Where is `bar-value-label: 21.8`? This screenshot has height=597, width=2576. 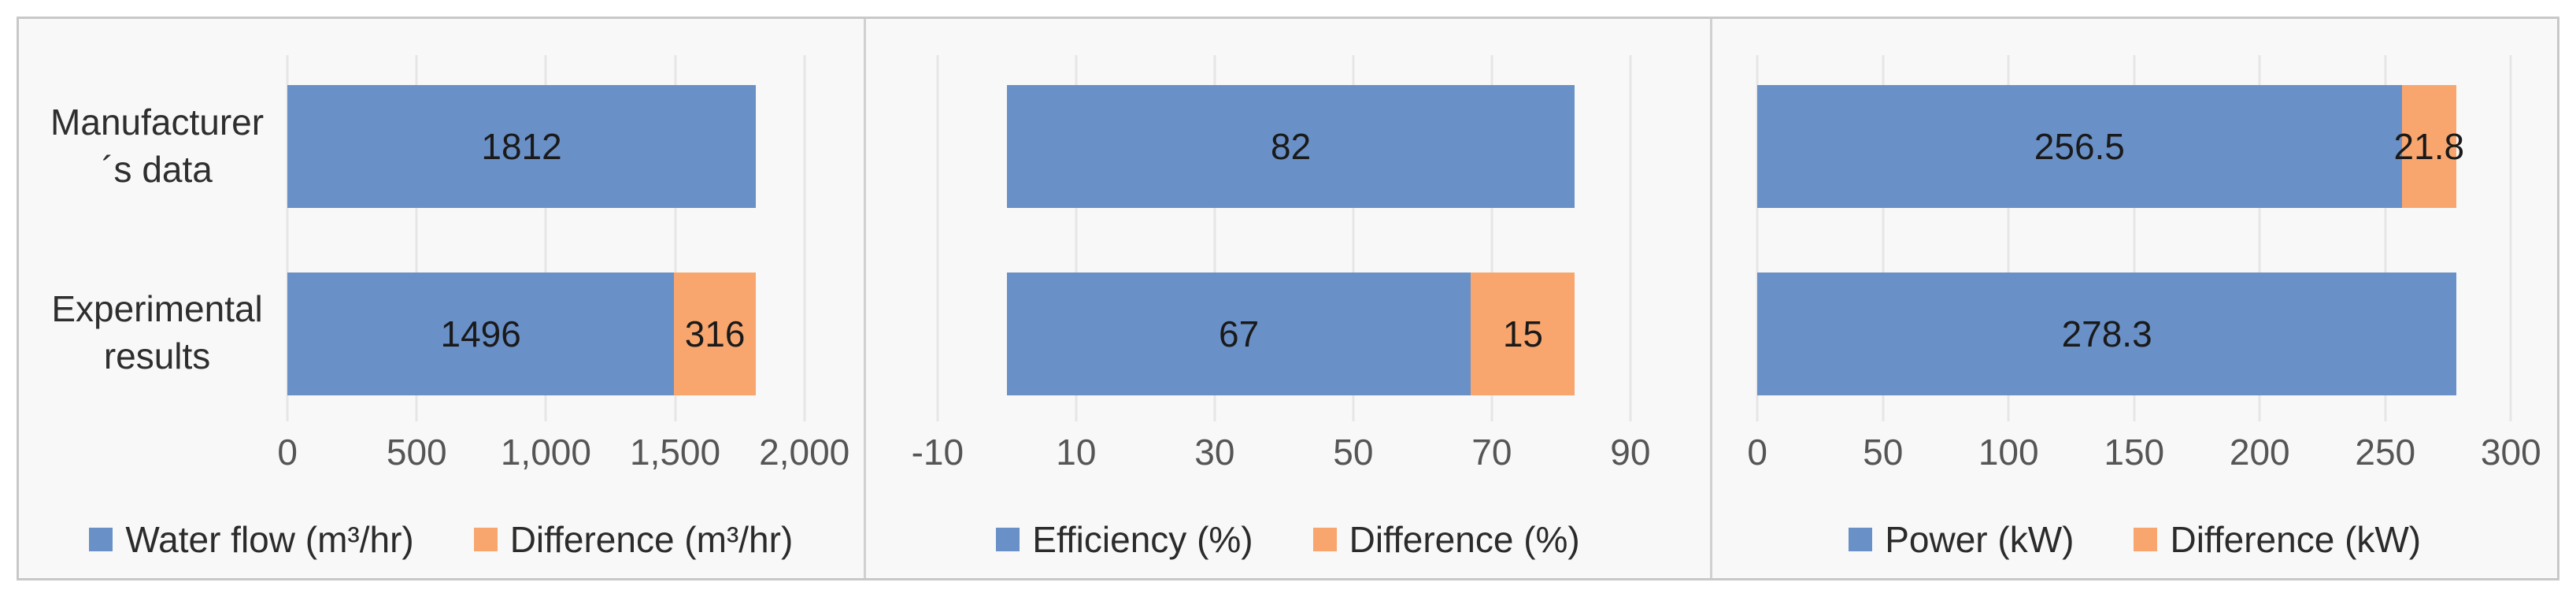
bar-value-label: 21.8 is located at coordinates (2429, 146).